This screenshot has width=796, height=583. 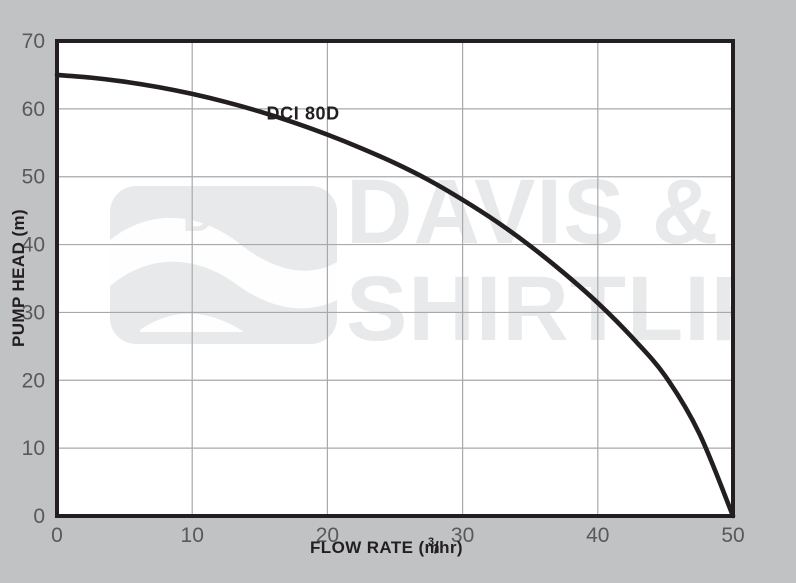 I want to click on x-axis-title: FLOW RATE (m 3 /hr), so click(x=386, y=546).